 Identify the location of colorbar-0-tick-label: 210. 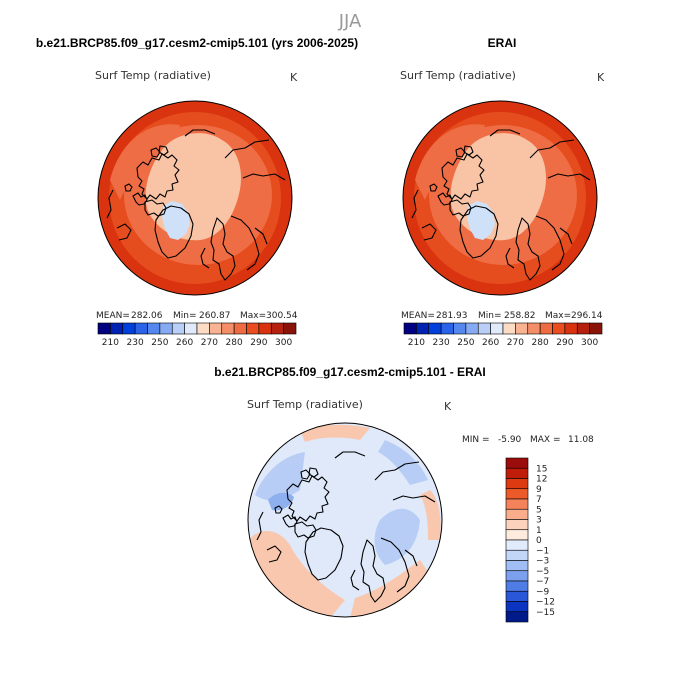
(110, 343).